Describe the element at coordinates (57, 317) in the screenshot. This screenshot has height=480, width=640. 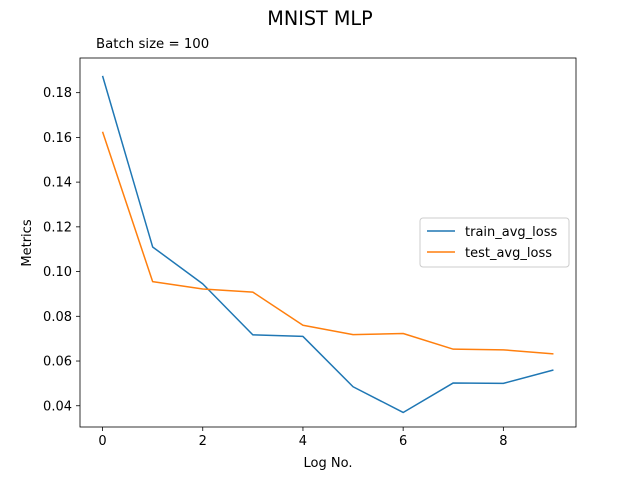
I see `y-tick-label: 0.08` at that location.